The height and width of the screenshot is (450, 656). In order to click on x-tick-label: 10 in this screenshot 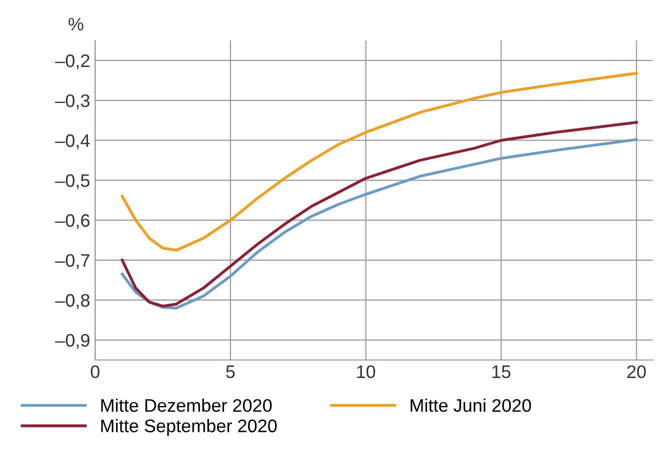, I will do `click(366, 371)`.